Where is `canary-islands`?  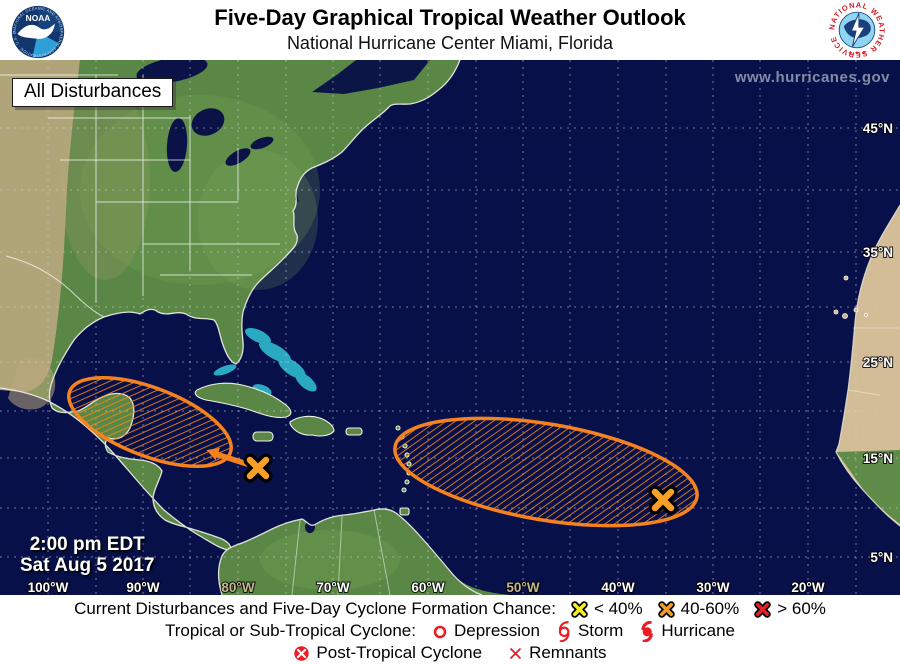 canary-islands is located at coordinates (850, 297).